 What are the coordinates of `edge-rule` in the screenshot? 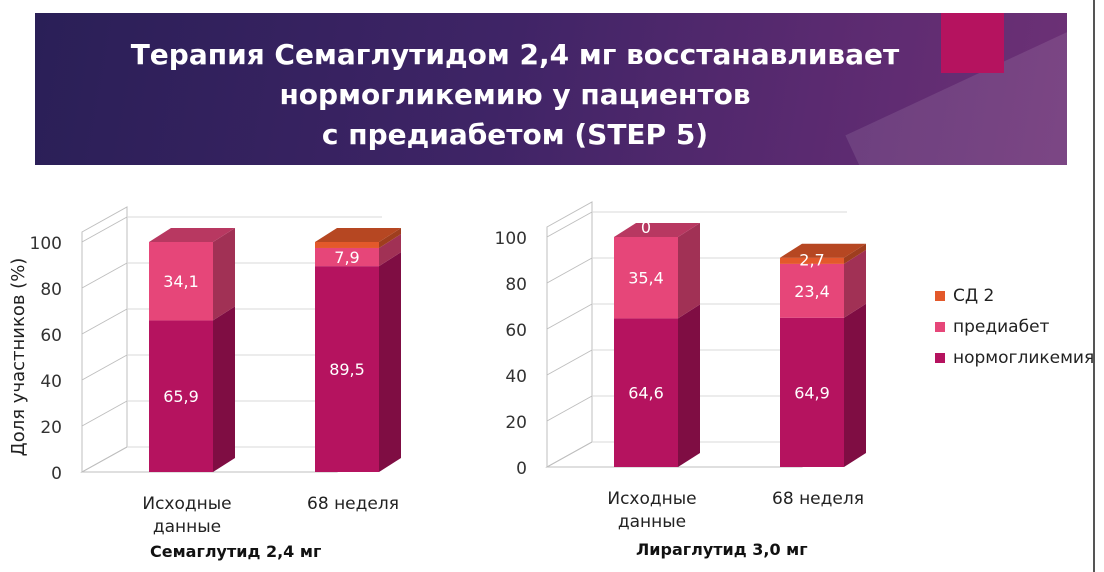 It's located at (1094, 286).